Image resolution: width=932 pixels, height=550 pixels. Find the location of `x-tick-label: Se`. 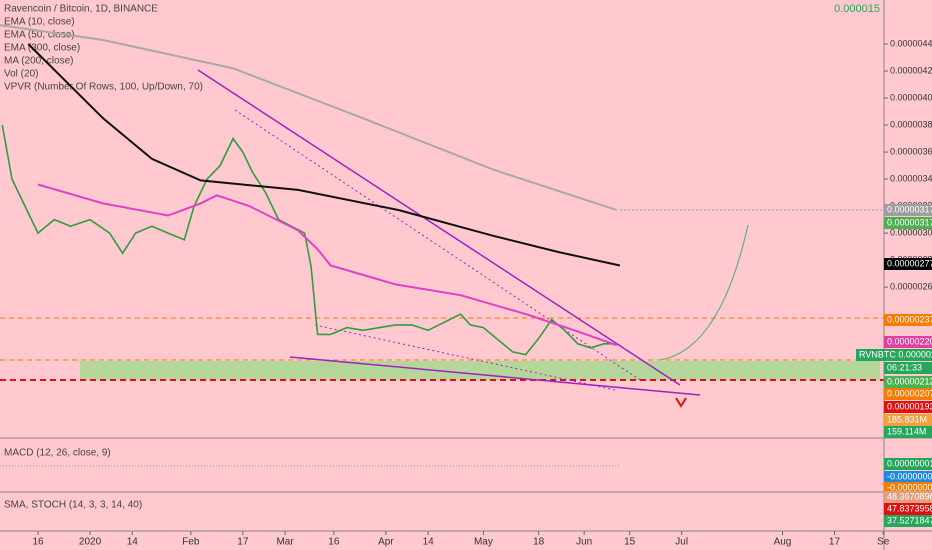

x-tick-label: Se is located at coordinates (883, 542).